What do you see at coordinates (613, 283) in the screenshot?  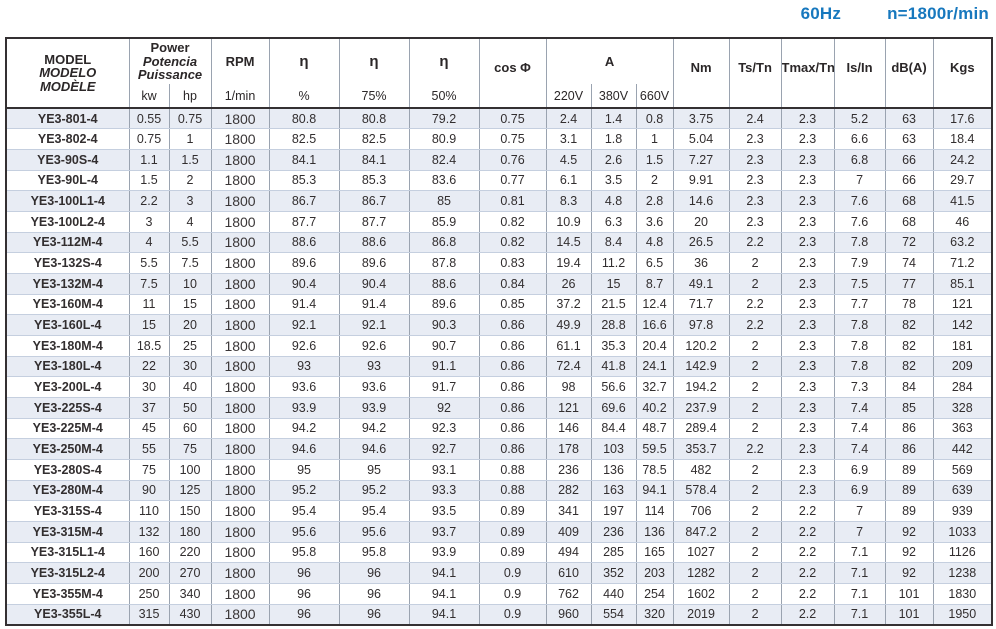 I see `value-cell: 15` at bounding box center [613, 283].